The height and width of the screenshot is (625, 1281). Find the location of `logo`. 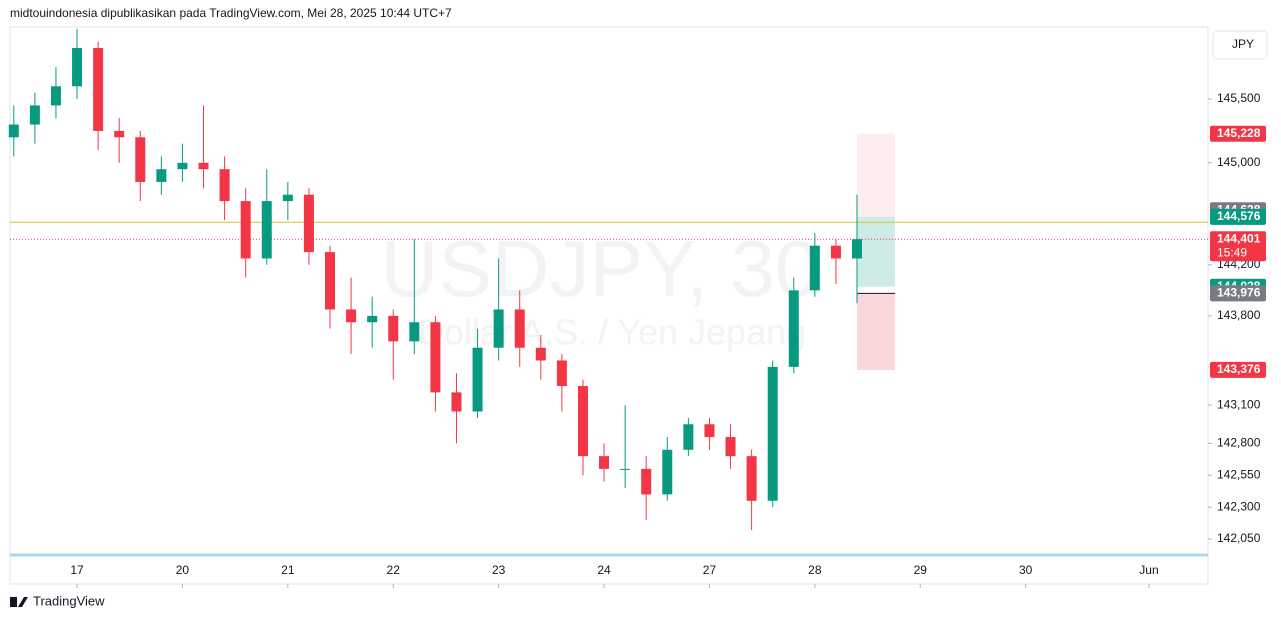

logo is located at coordinates (19, 602).